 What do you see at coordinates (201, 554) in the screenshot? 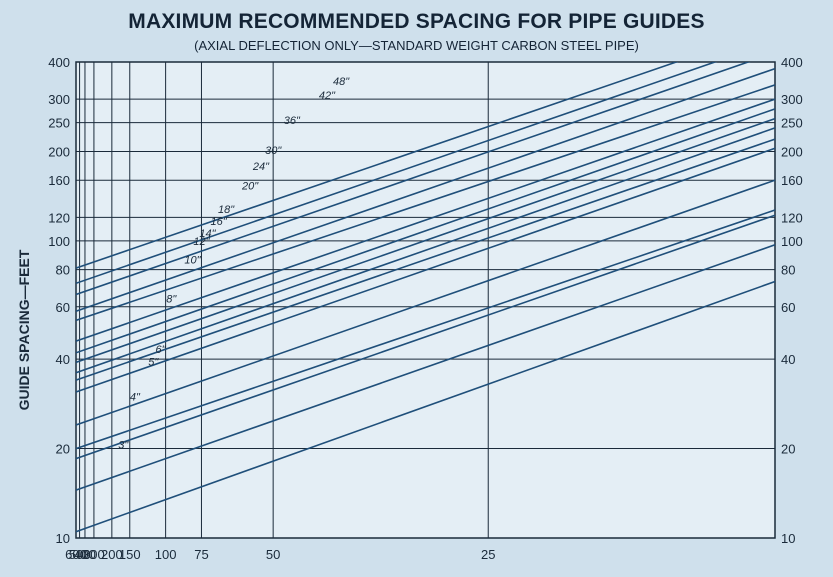
I see `x-tick-75: 75` at bounding box center [201, 554].